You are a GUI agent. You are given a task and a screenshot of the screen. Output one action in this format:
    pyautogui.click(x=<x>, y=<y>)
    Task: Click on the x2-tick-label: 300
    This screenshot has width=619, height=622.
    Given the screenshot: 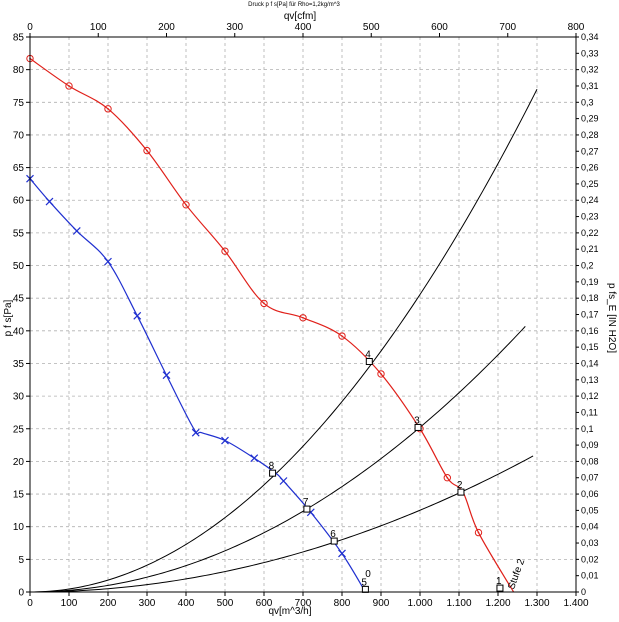 What is the action you would take?
    pyautogui.click(x=234, y=27)
    